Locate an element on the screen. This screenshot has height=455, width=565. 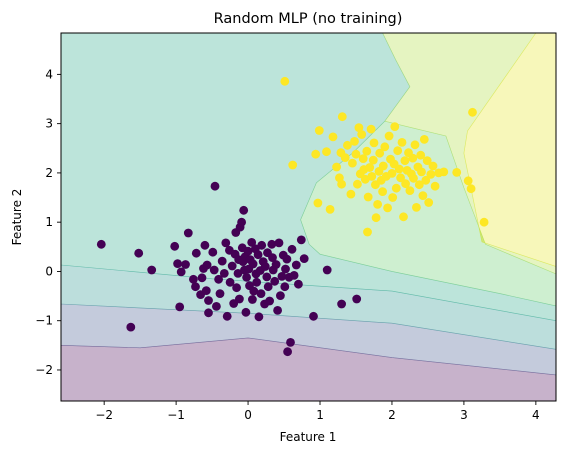
x-tick-label: −2 is located at coordinates (104, 415).